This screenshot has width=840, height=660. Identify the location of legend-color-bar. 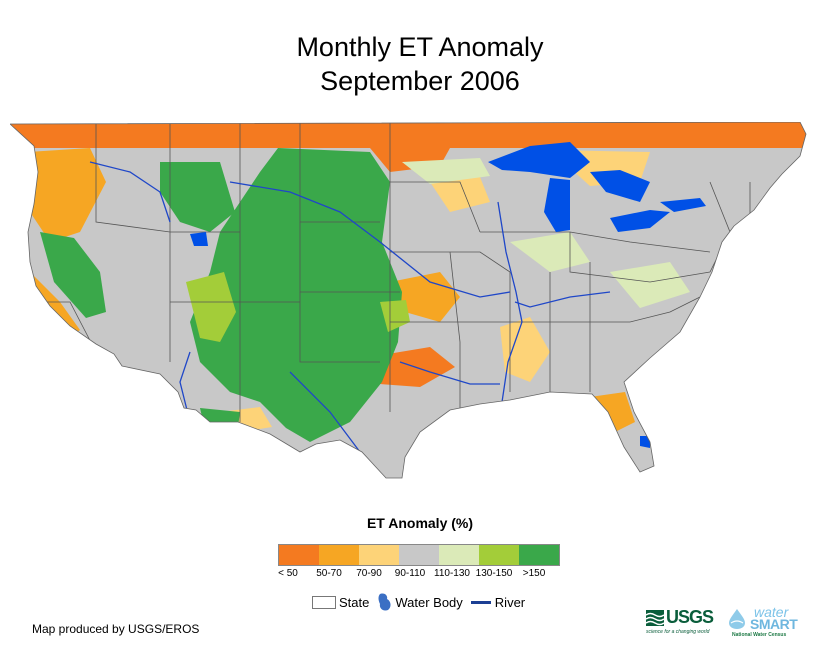
(419, 555).